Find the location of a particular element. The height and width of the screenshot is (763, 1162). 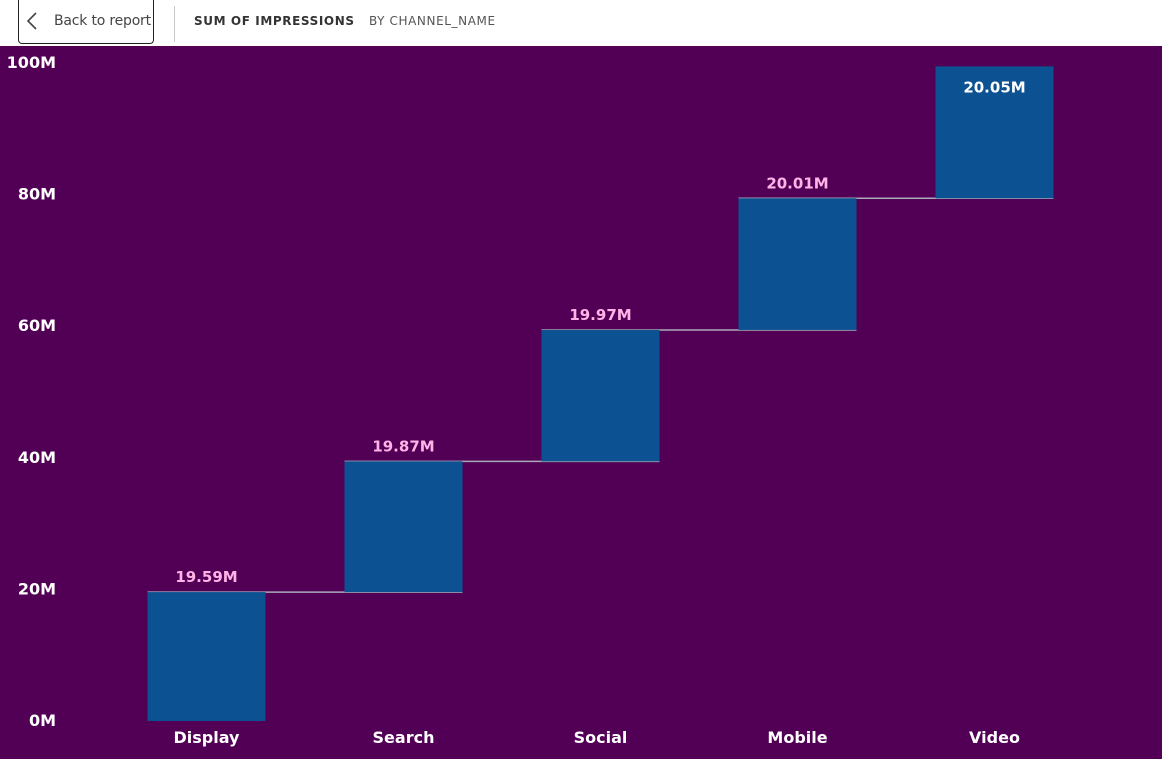

y-tick-label: 0M is located at coordinates (42, 720).